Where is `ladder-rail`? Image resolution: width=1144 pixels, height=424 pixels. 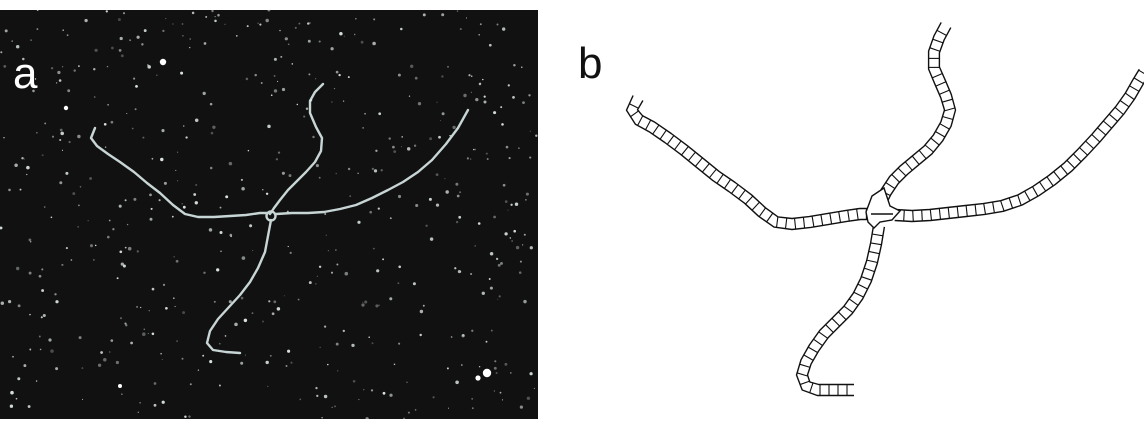
ladder-rail is located at coordinates (846, 306).